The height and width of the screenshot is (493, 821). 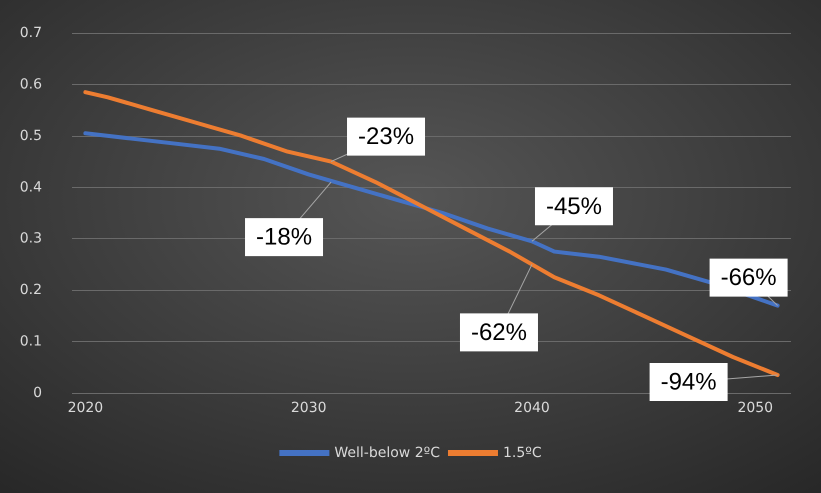 What do you see at coordinates (31, 290) in the screenshot?
I see `y-tick-label: 0.2` at bounding box center [31, 290].